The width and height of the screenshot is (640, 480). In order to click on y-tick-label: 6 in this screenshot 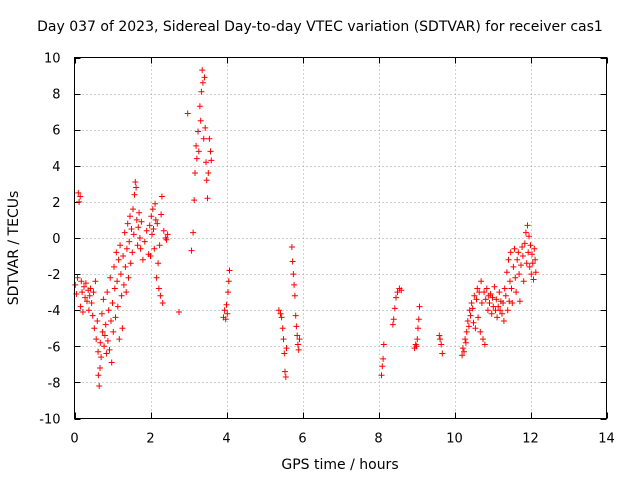, I will do `click(56, 131)`.